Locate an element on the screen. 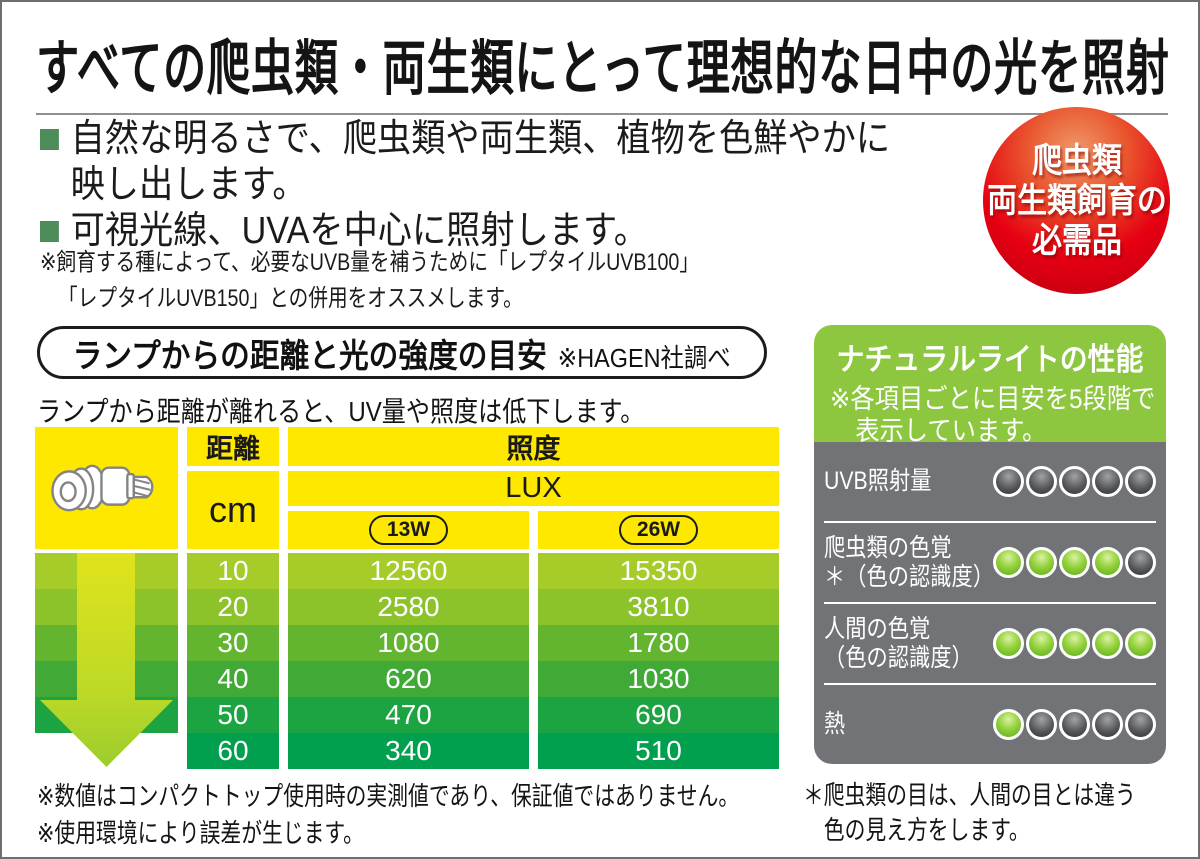 The image size is (1200, 859). performance-label: 熱 is located at coordinates (835, 724).